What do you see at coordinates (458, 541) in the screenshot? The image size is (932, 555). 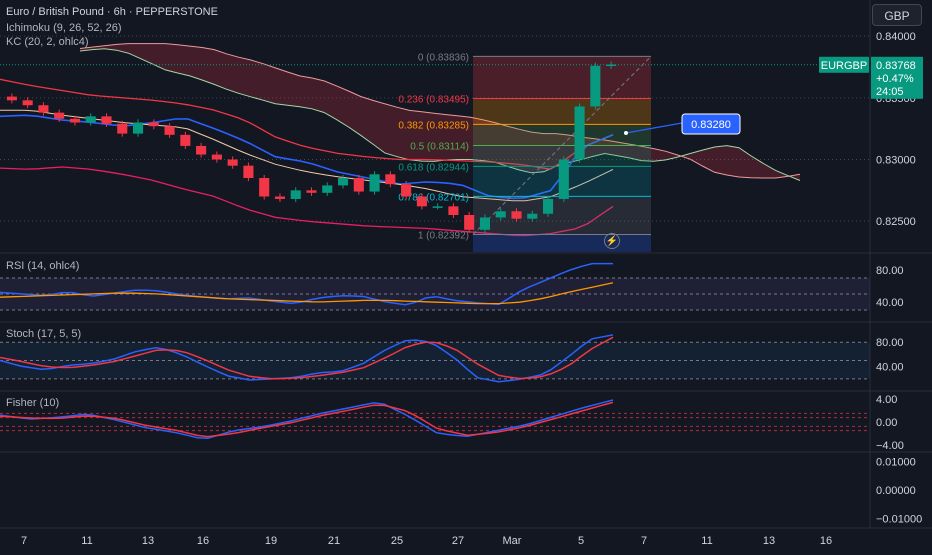 I see `time-axis-label: 27` at bounding box center [458, 541].